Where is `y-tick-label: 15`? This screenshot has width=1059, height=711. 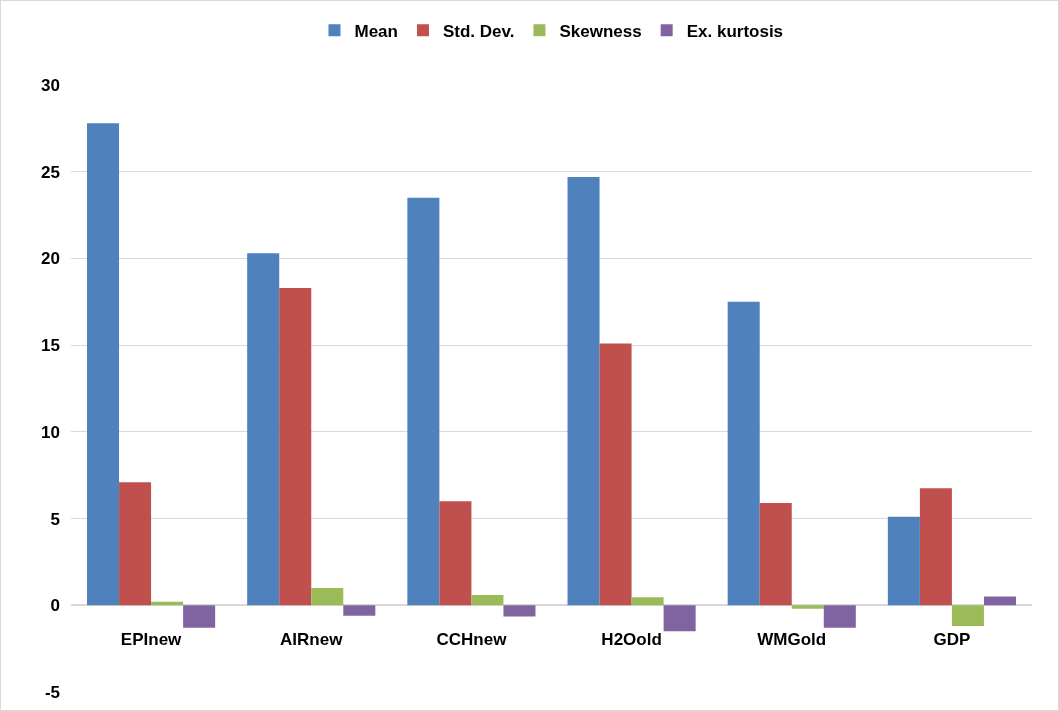 y-tick-label: 15 is located at coordinates (50, 346).